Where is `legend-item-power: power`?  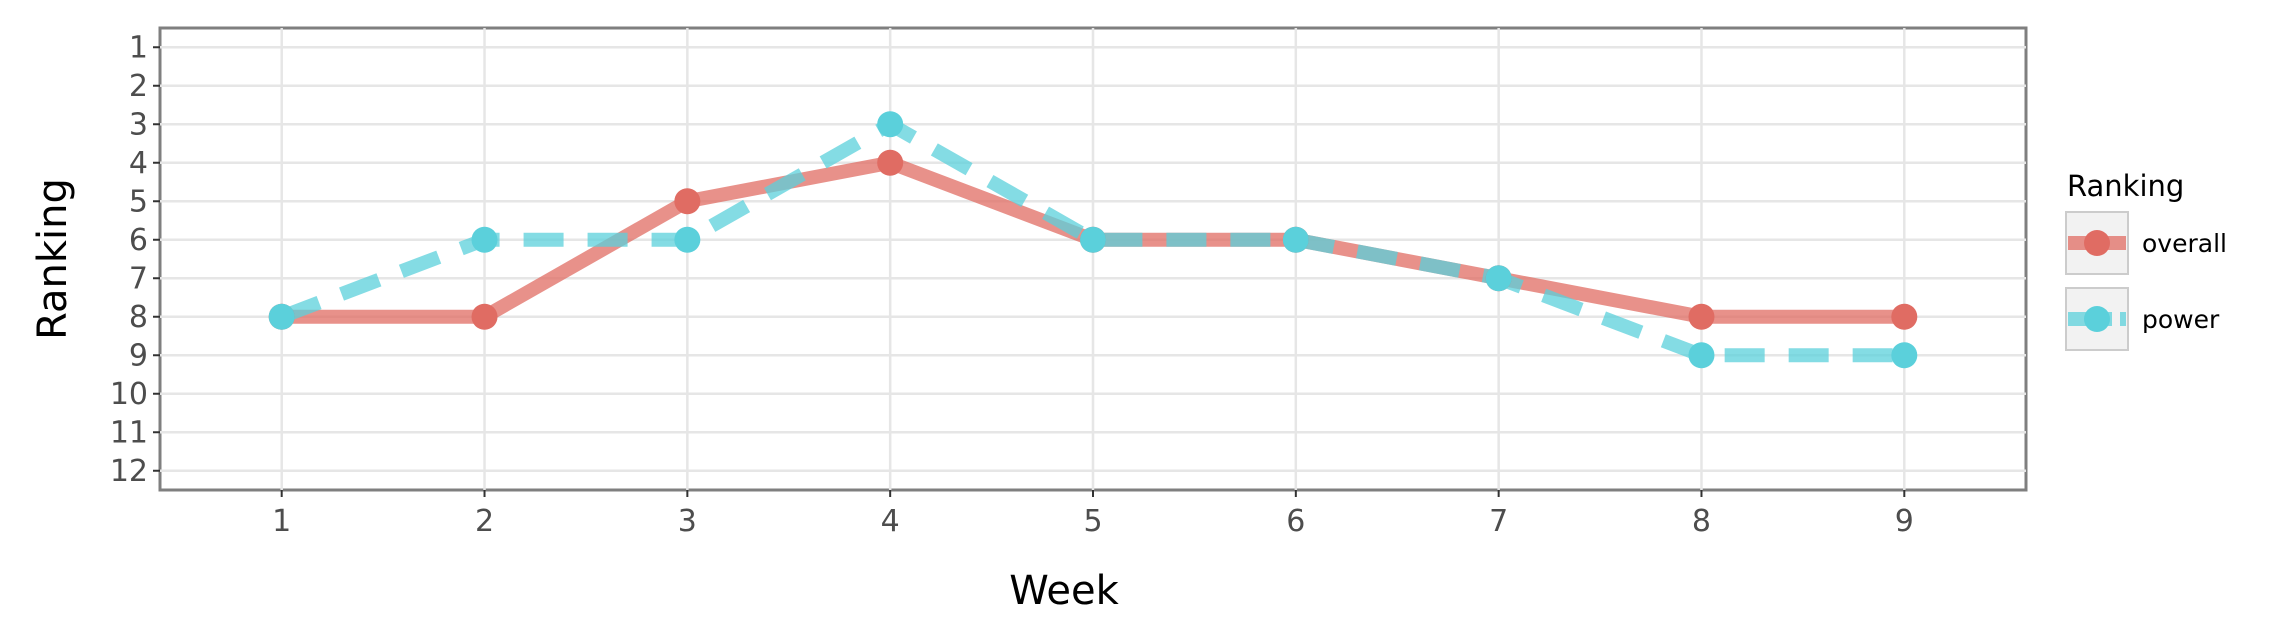
legend-item-power: power is located at coordinates (2142, 319).